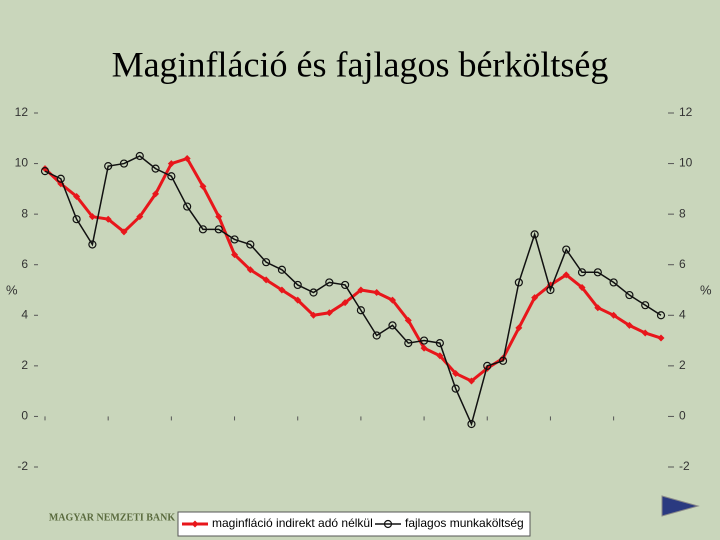  I want to click on legend-box, so click(354, 524).